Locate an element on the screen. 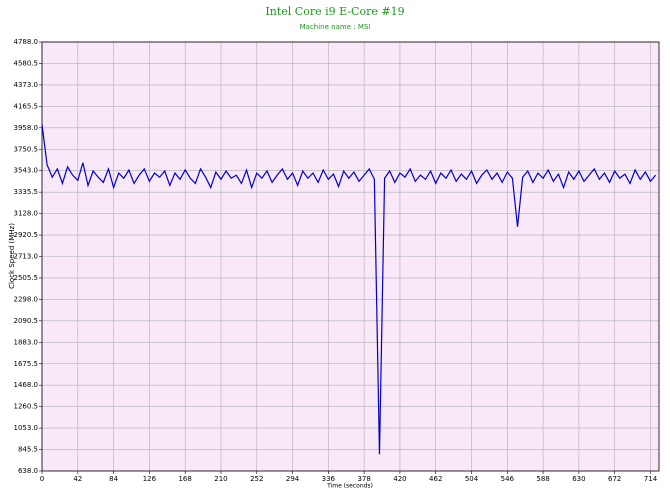  x-tick-label: 84 is located at coordinates (113, 479).